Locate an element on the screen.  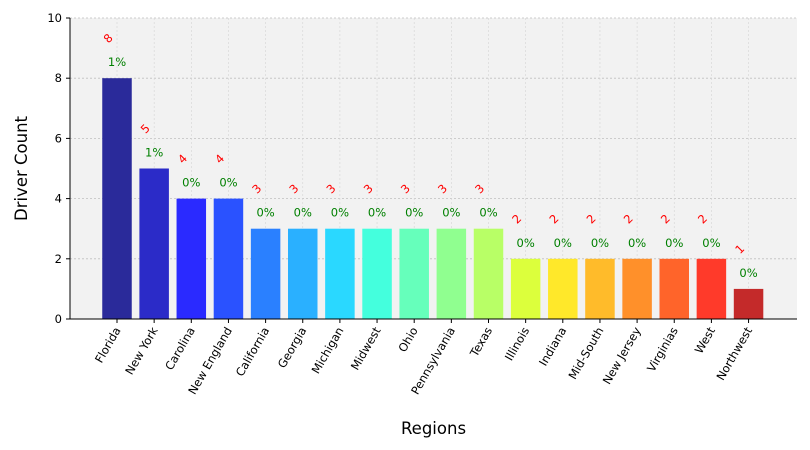
x-tick-label: Virginias is located at coordinates (662, 349).